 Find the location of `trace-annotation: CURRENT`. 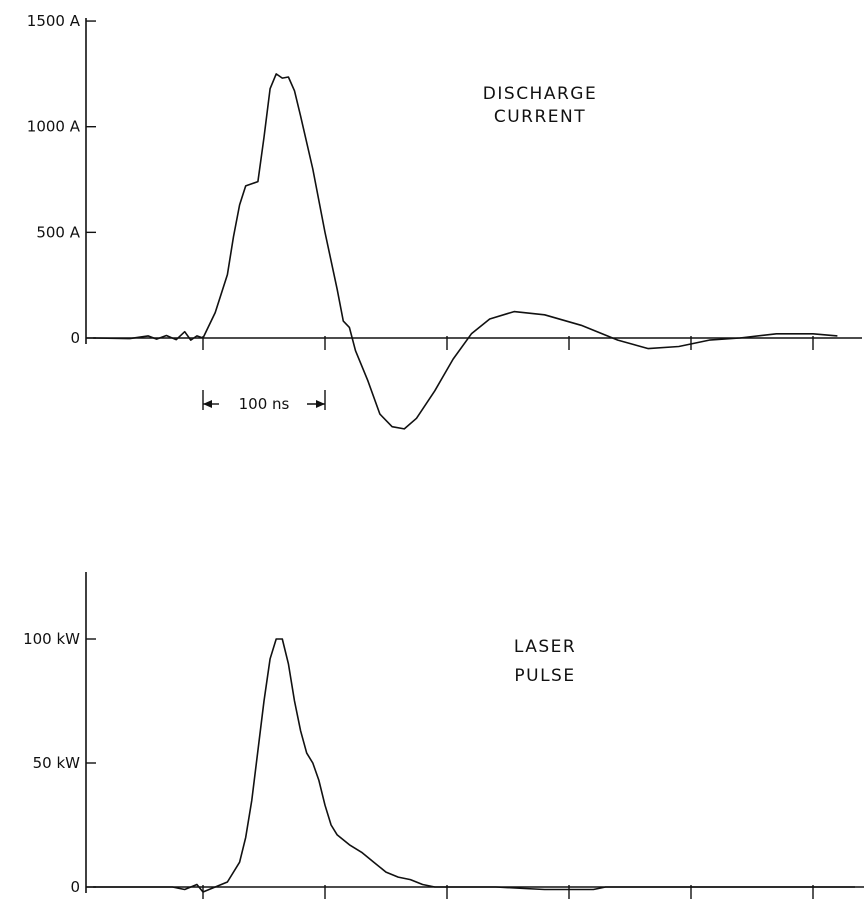

trace-annotation: CURRENT is located at coordinates (540, 117).